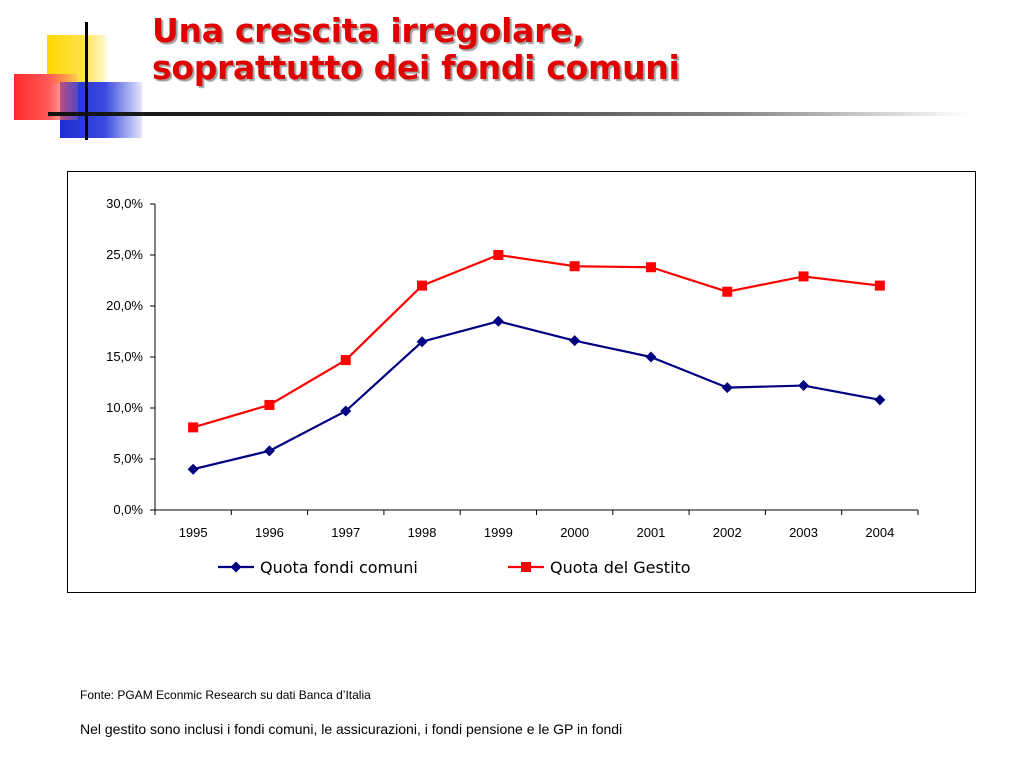 The height and width of the screenshot is (768, 1024). What do you see at coordinates (124, 356) in the screenshot?
I see `y-tick-label: 15,0%` at bounding box center [124, 356].